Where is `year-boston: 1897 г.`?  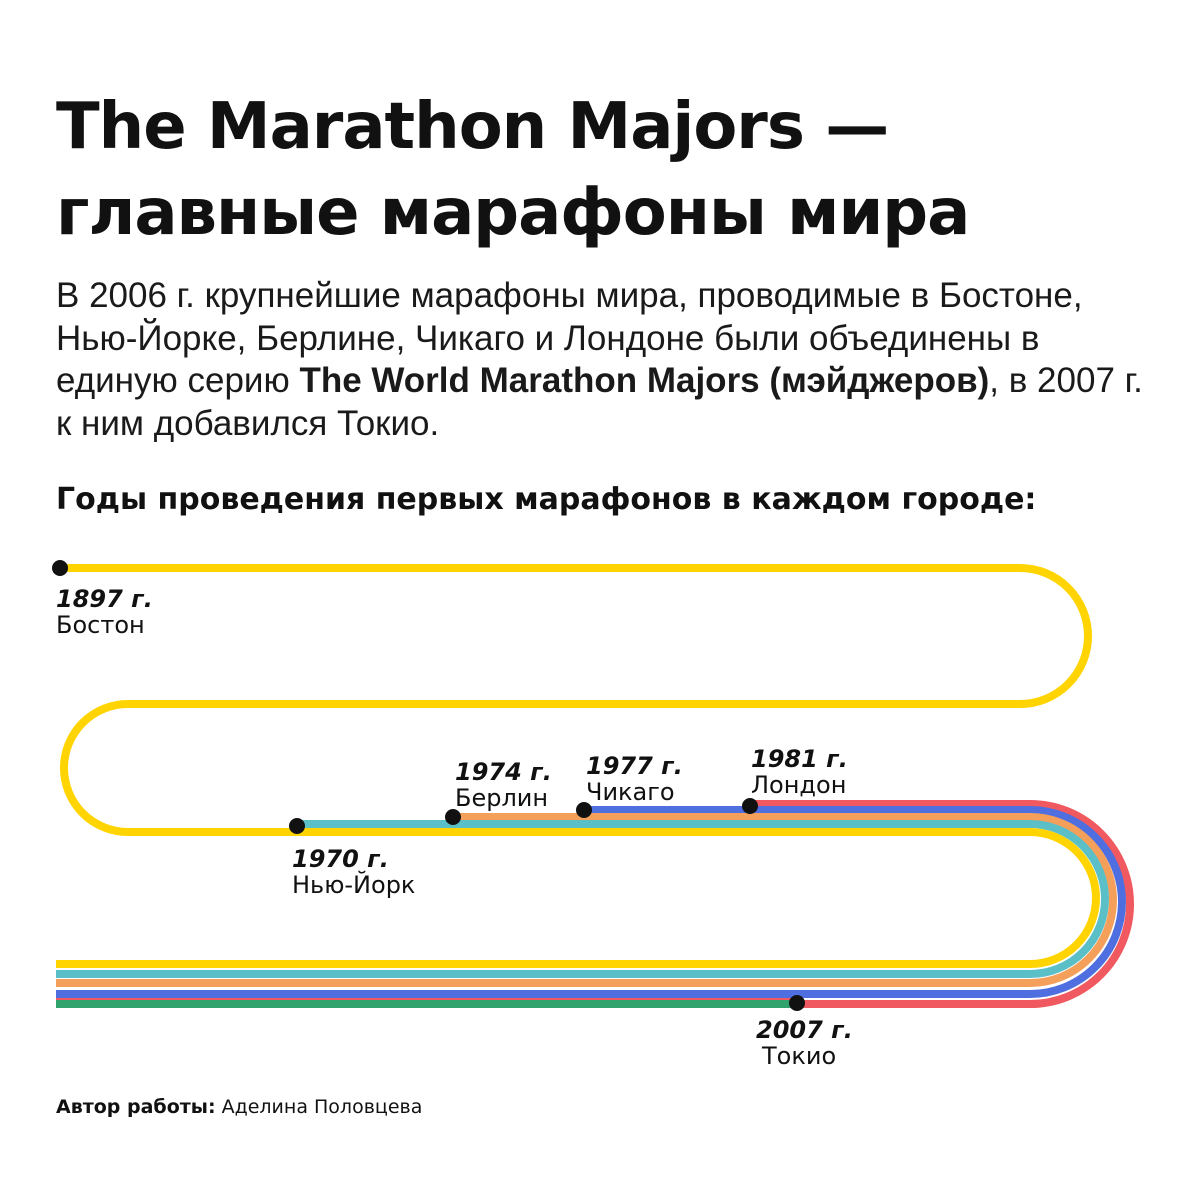
year-boston: 1897 г. is located at coordinates (104, 599).